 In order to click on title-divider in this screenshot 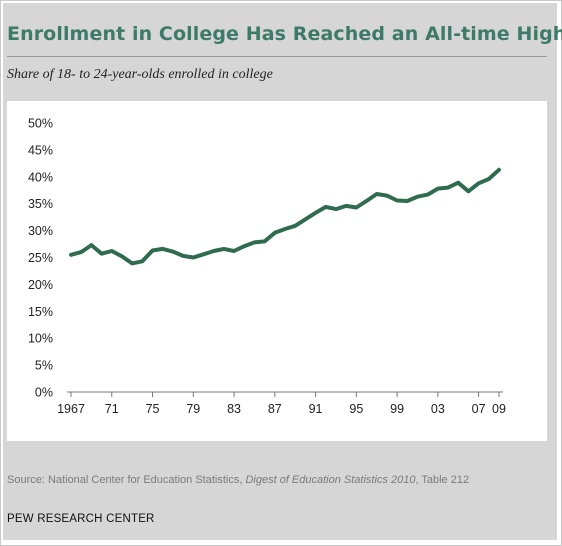, I will do `click(277, 56)`.